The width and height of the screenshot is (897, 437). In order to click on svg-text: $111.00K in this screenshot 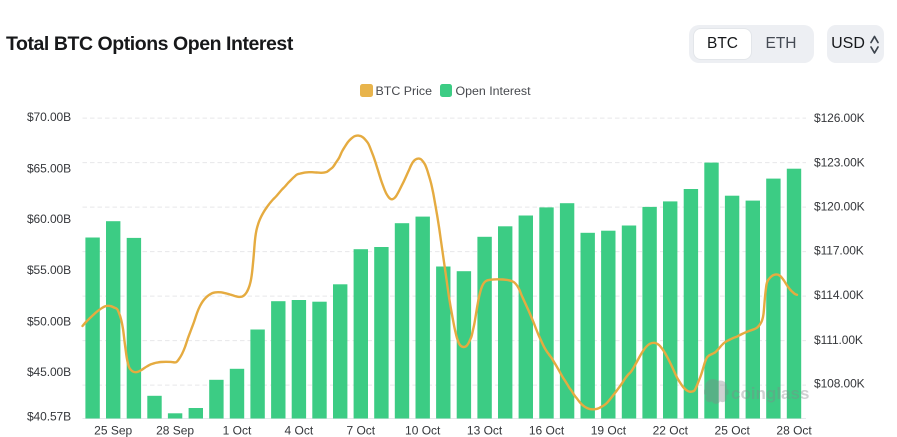, I will do `click(838, 340)`.